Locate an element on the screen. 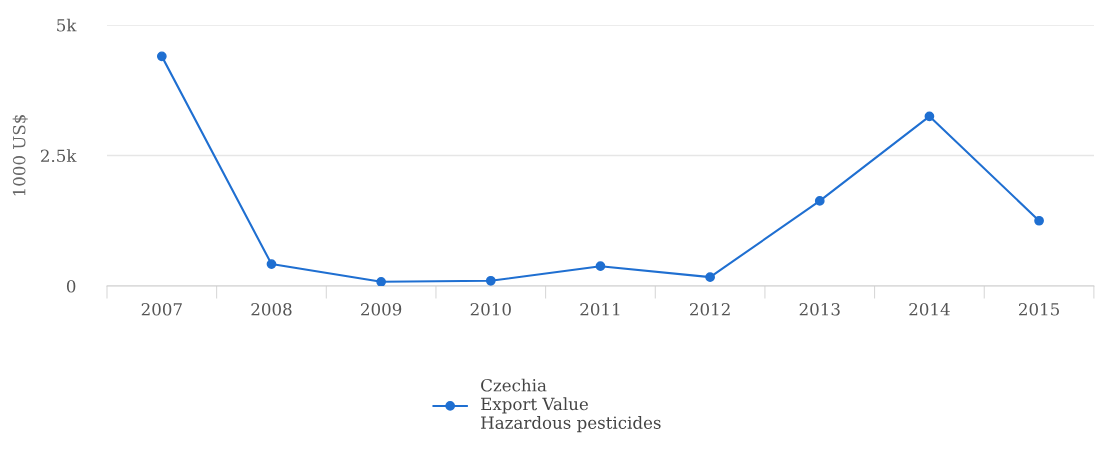  y-axis-title: 1000 US$ is located at coordinates (20, 155).